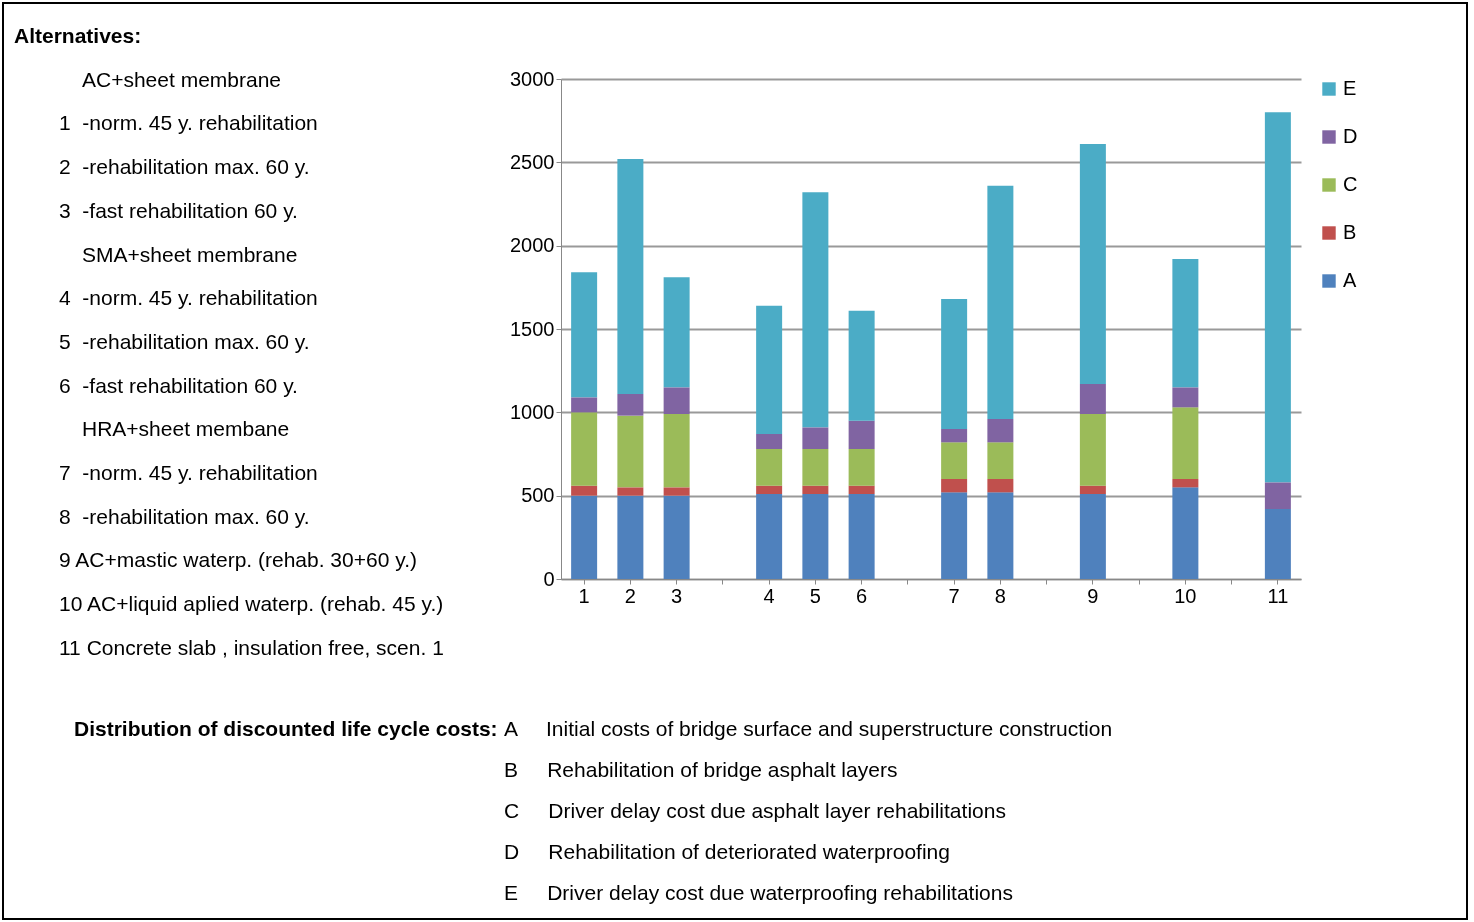 The width and height of the screenshot is (1474, 922). I want to click on text: 6 -fast rehabilitation 60 y., so click(178, 385).